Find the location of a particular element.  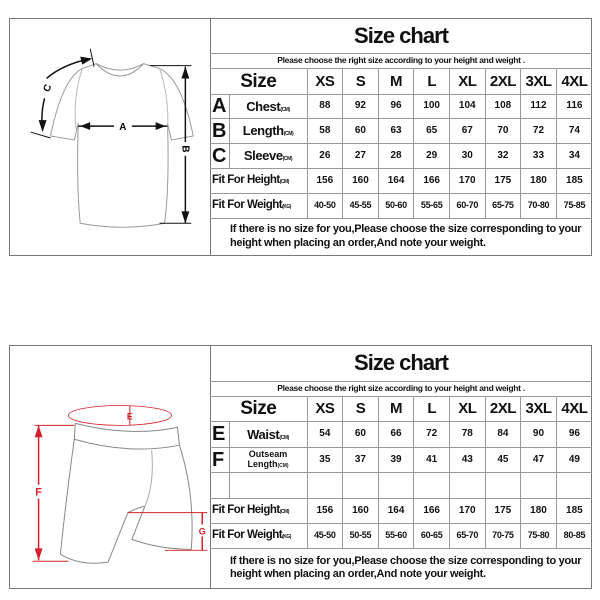

cell: 29 is located at coordinates (431, 155).